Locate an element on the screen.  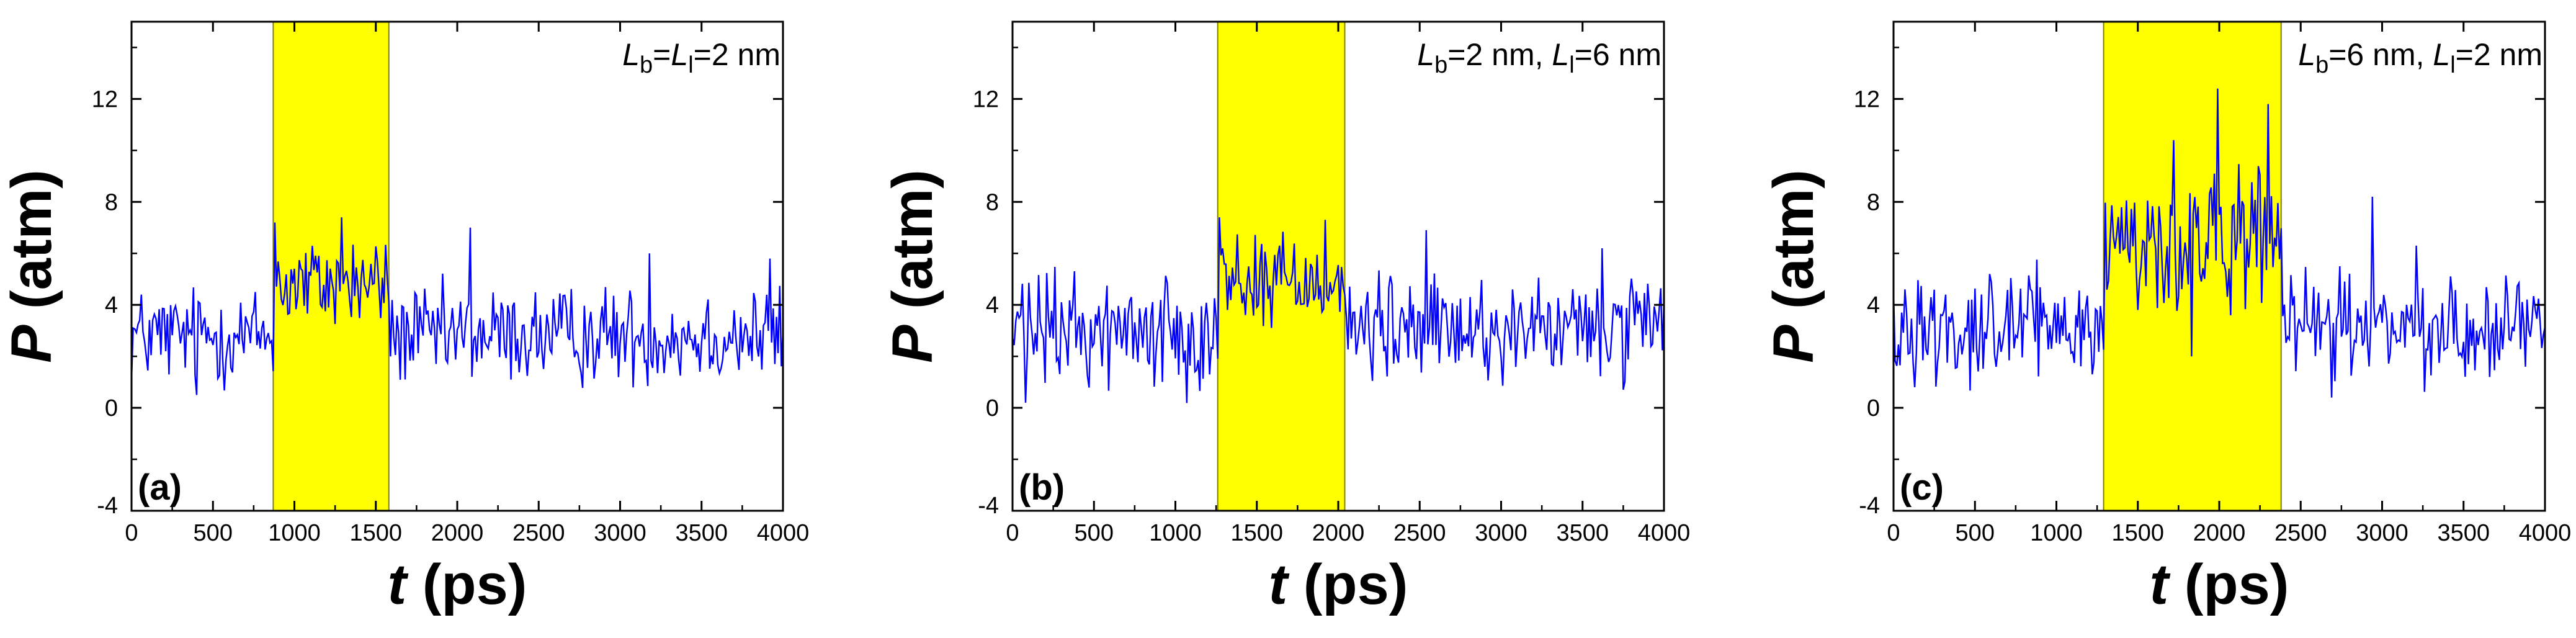
panel-label: (a) is located at coordinates (160, 488).